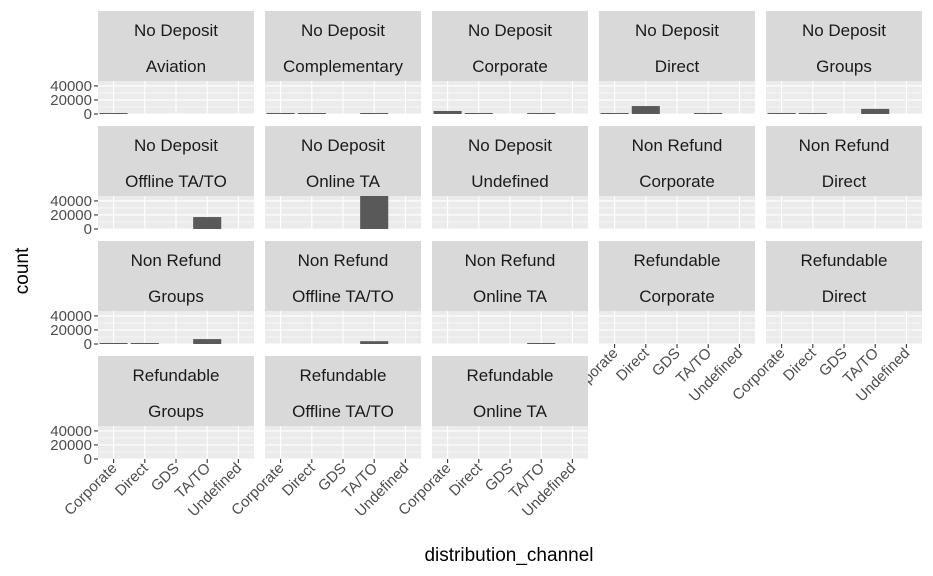 The height and width of the screenshot is (576, 933). What do you see at coordinates (90, 489) in the screenshot?
I see `x-tick-label: Corporate` at bounding box center [90, 489].